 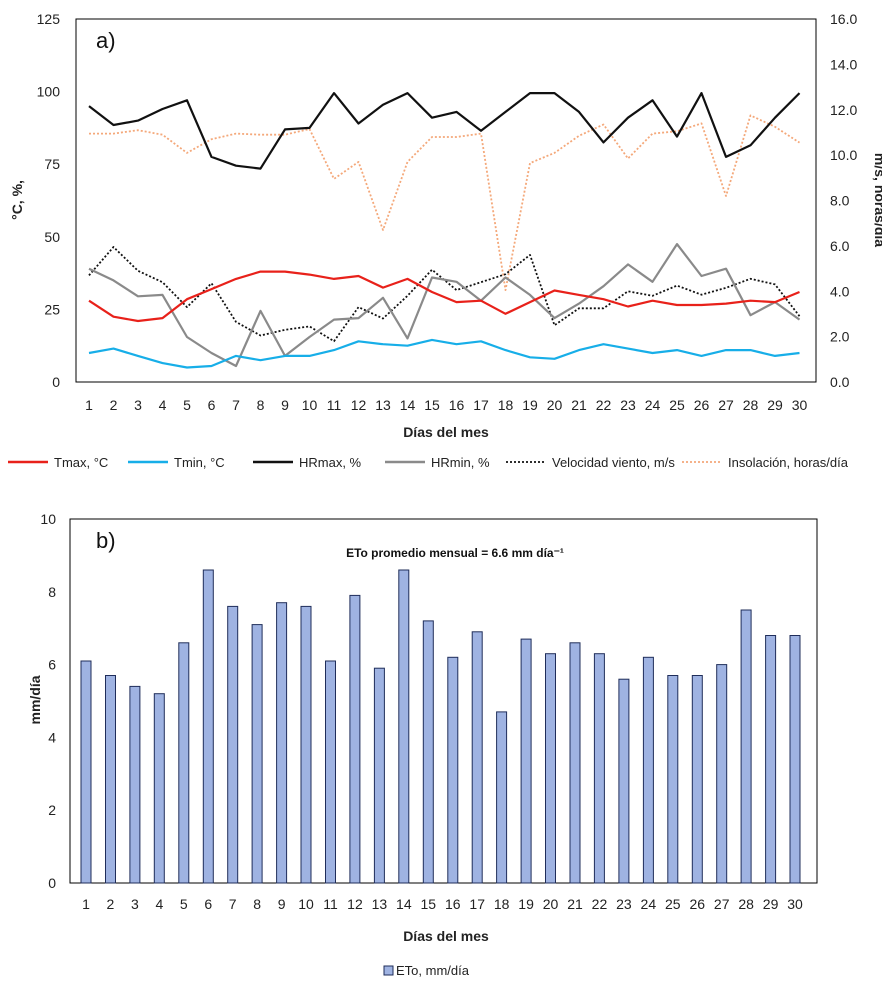 What do you see at coordinates (56, 382) in the screenshot?
I see `panel-a-left-tick-label: 0` at bounding box center [56, 382].